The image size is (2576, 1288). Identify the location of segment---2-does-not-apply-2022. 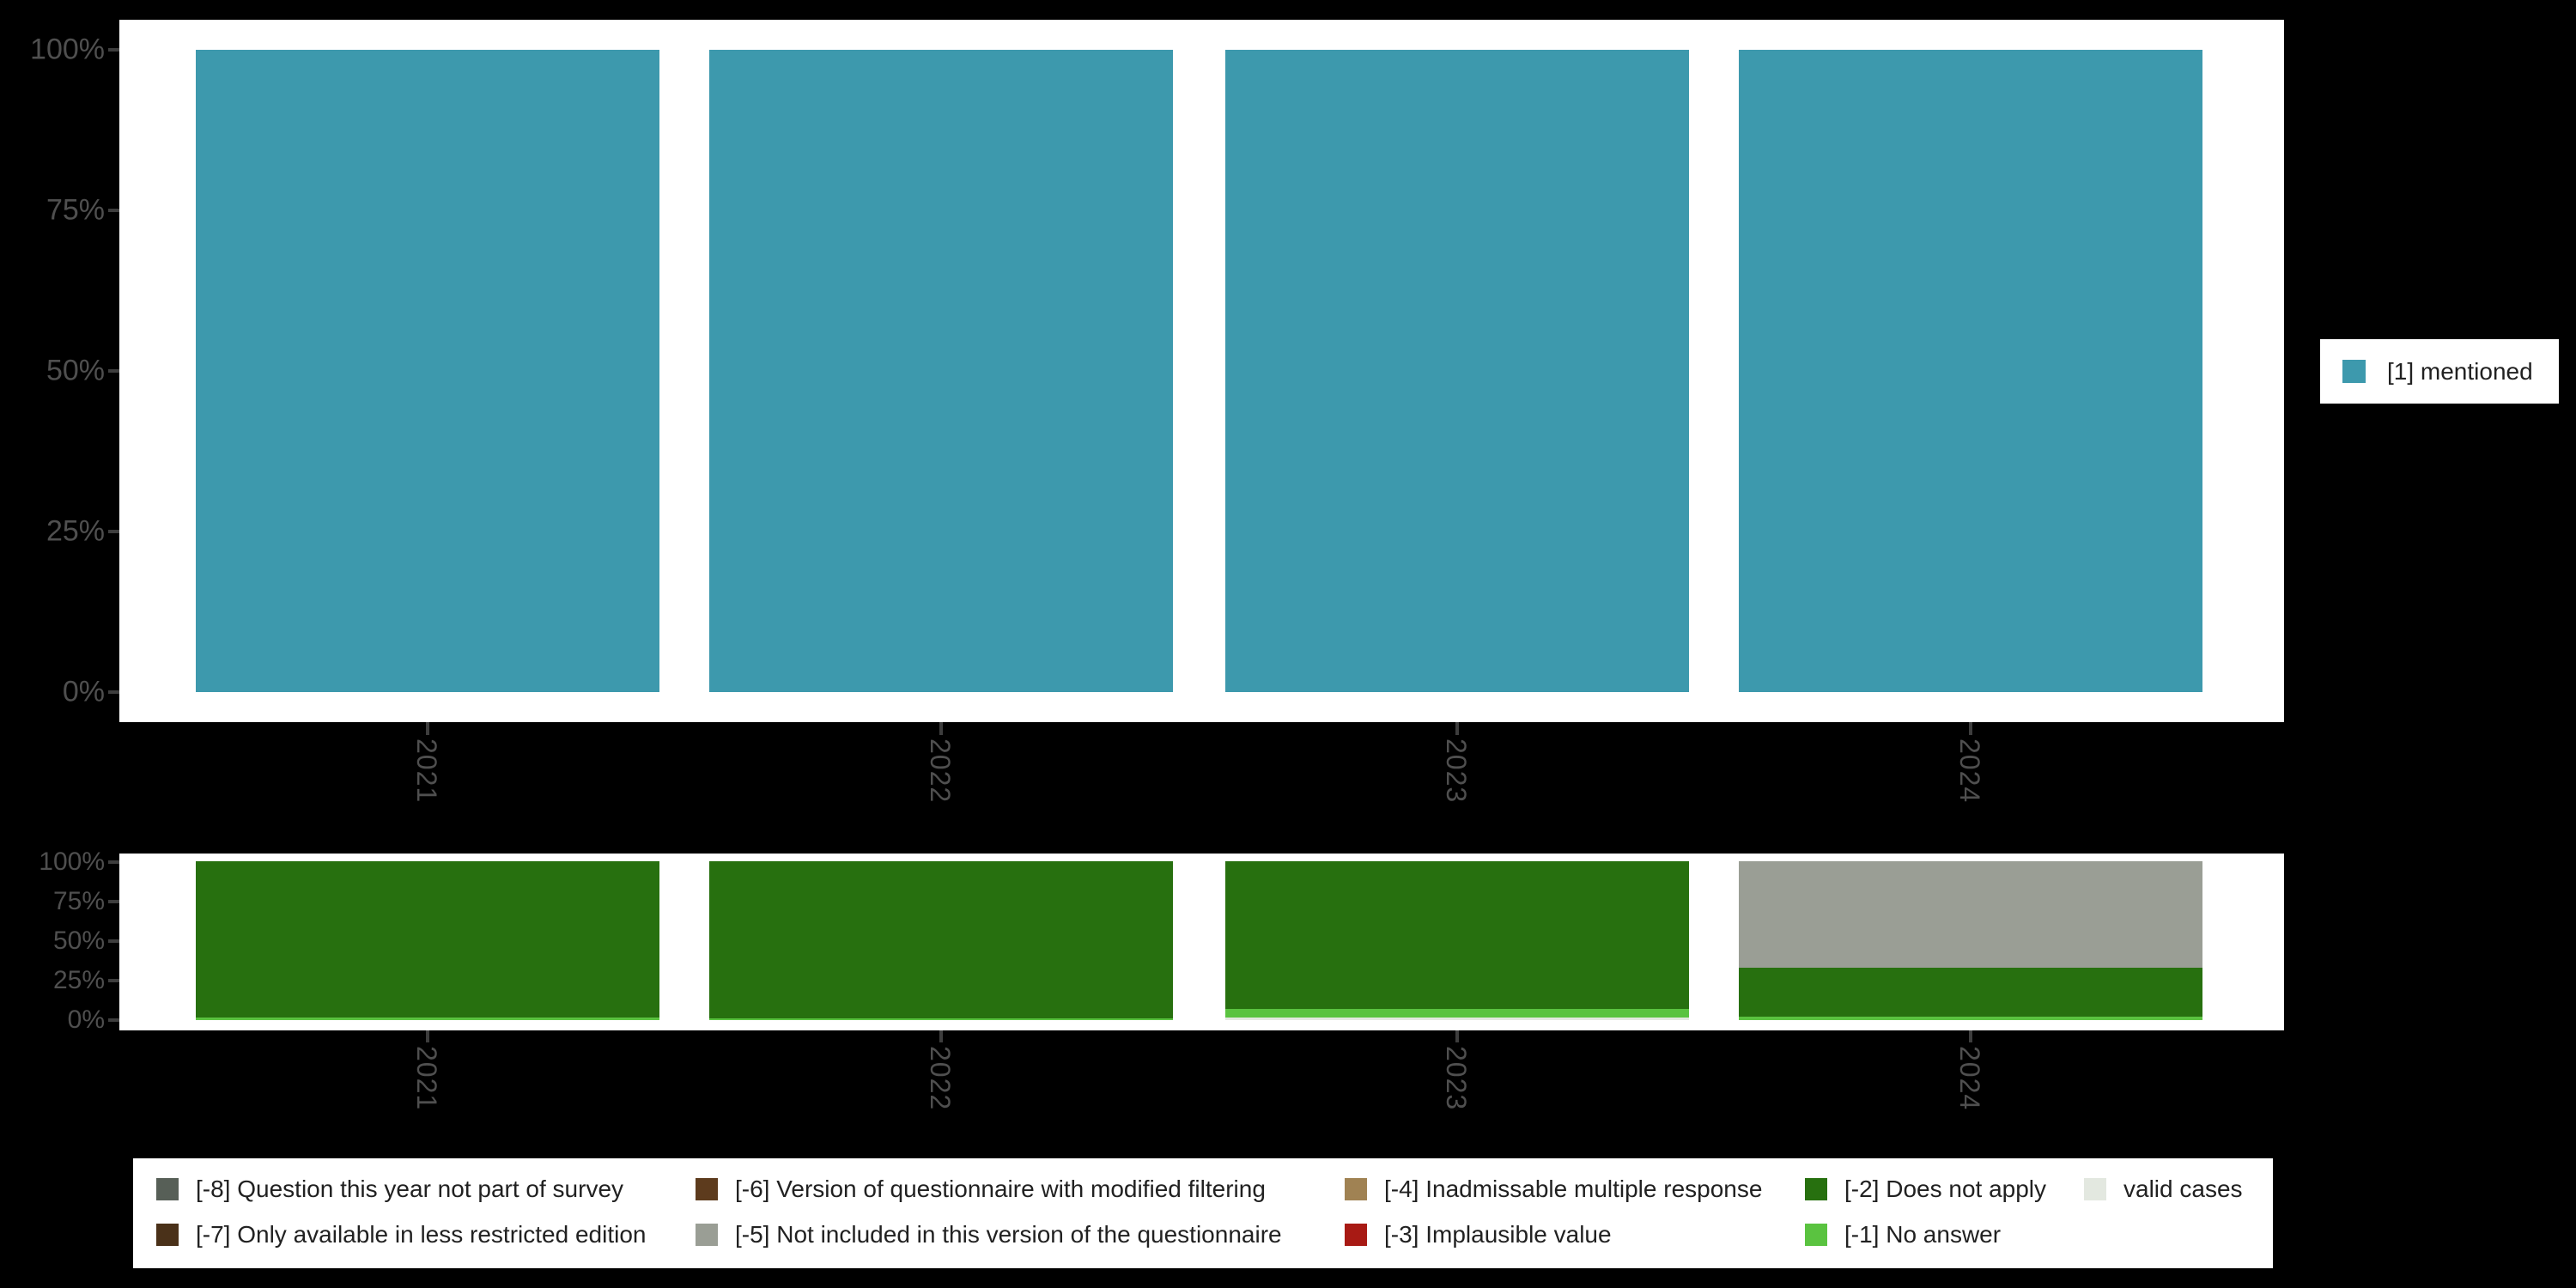
(941, 940).